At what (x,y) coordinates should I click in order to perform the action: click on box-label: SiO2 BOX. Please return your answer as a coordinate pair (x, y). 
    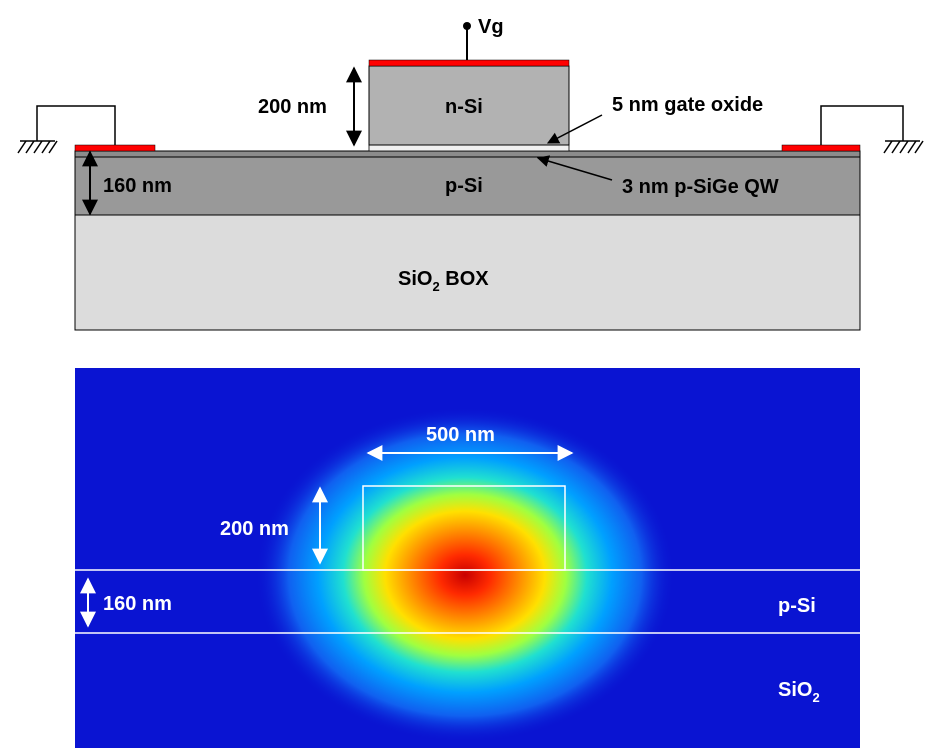
    Looking at the image, I should click on (443, 281).